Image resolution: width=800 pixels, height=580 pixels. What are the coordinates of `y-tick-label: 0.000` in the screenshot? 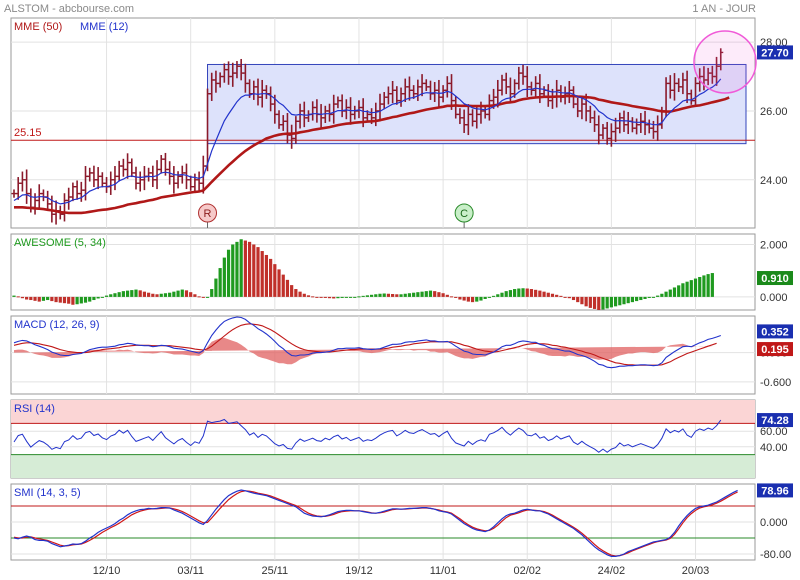 It's located at (774, 298).